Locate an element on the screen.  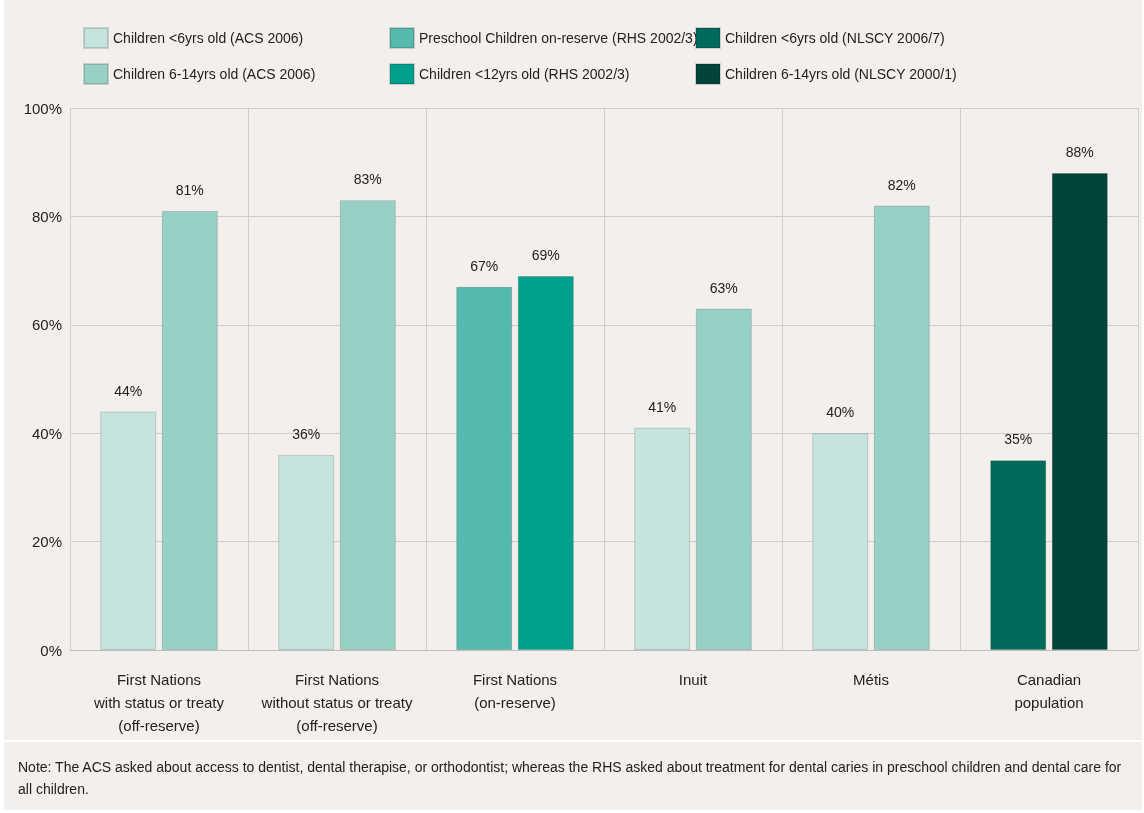
data-label: 67% is located at coordinates (484, 265).